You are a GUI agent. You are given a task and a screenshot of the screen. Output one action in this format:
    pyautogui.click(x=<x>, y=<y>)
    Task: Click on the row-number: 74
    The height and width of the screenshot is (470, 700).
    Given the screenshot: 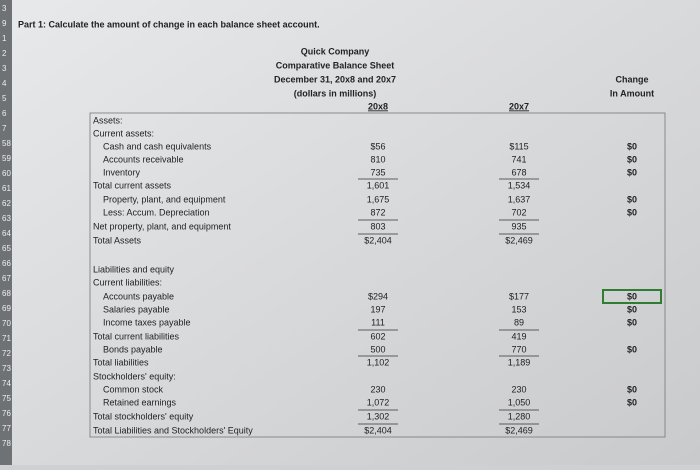 What is the action you would take?
    pyautogui.click(x=6, y=383)
    